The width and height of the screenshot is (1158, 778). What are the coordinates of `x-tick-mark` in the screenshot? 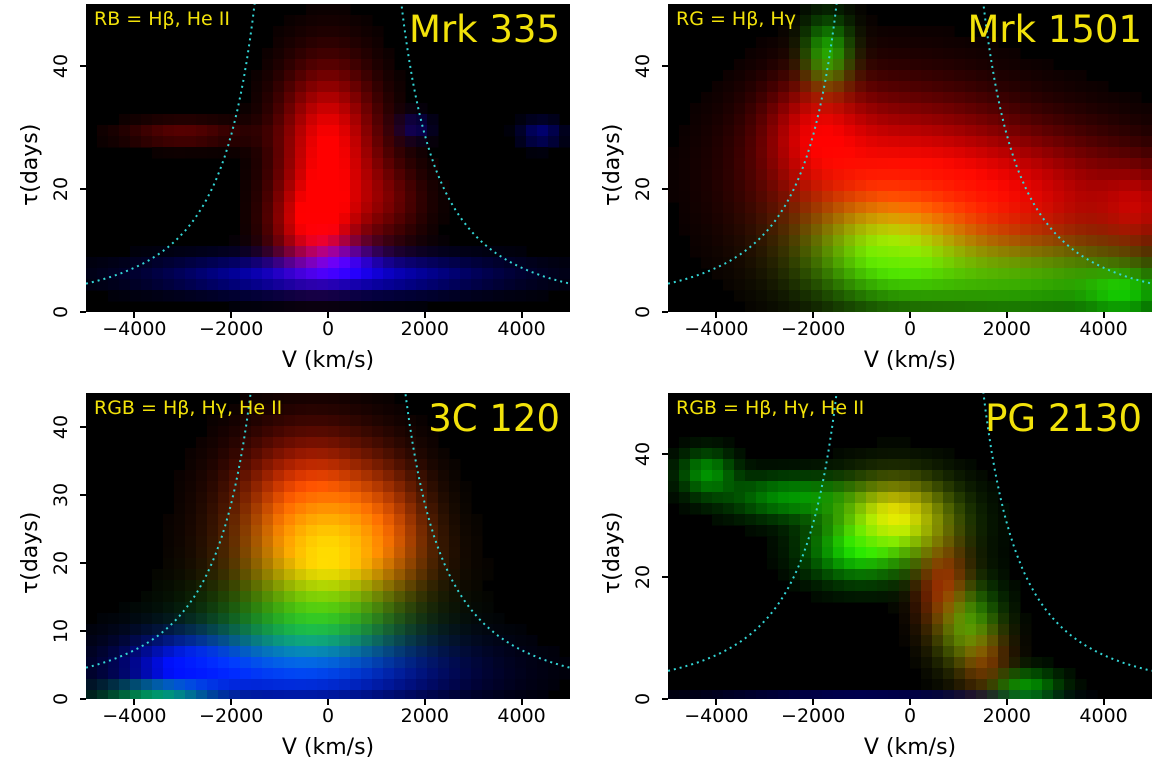 It's located at (231, 315).